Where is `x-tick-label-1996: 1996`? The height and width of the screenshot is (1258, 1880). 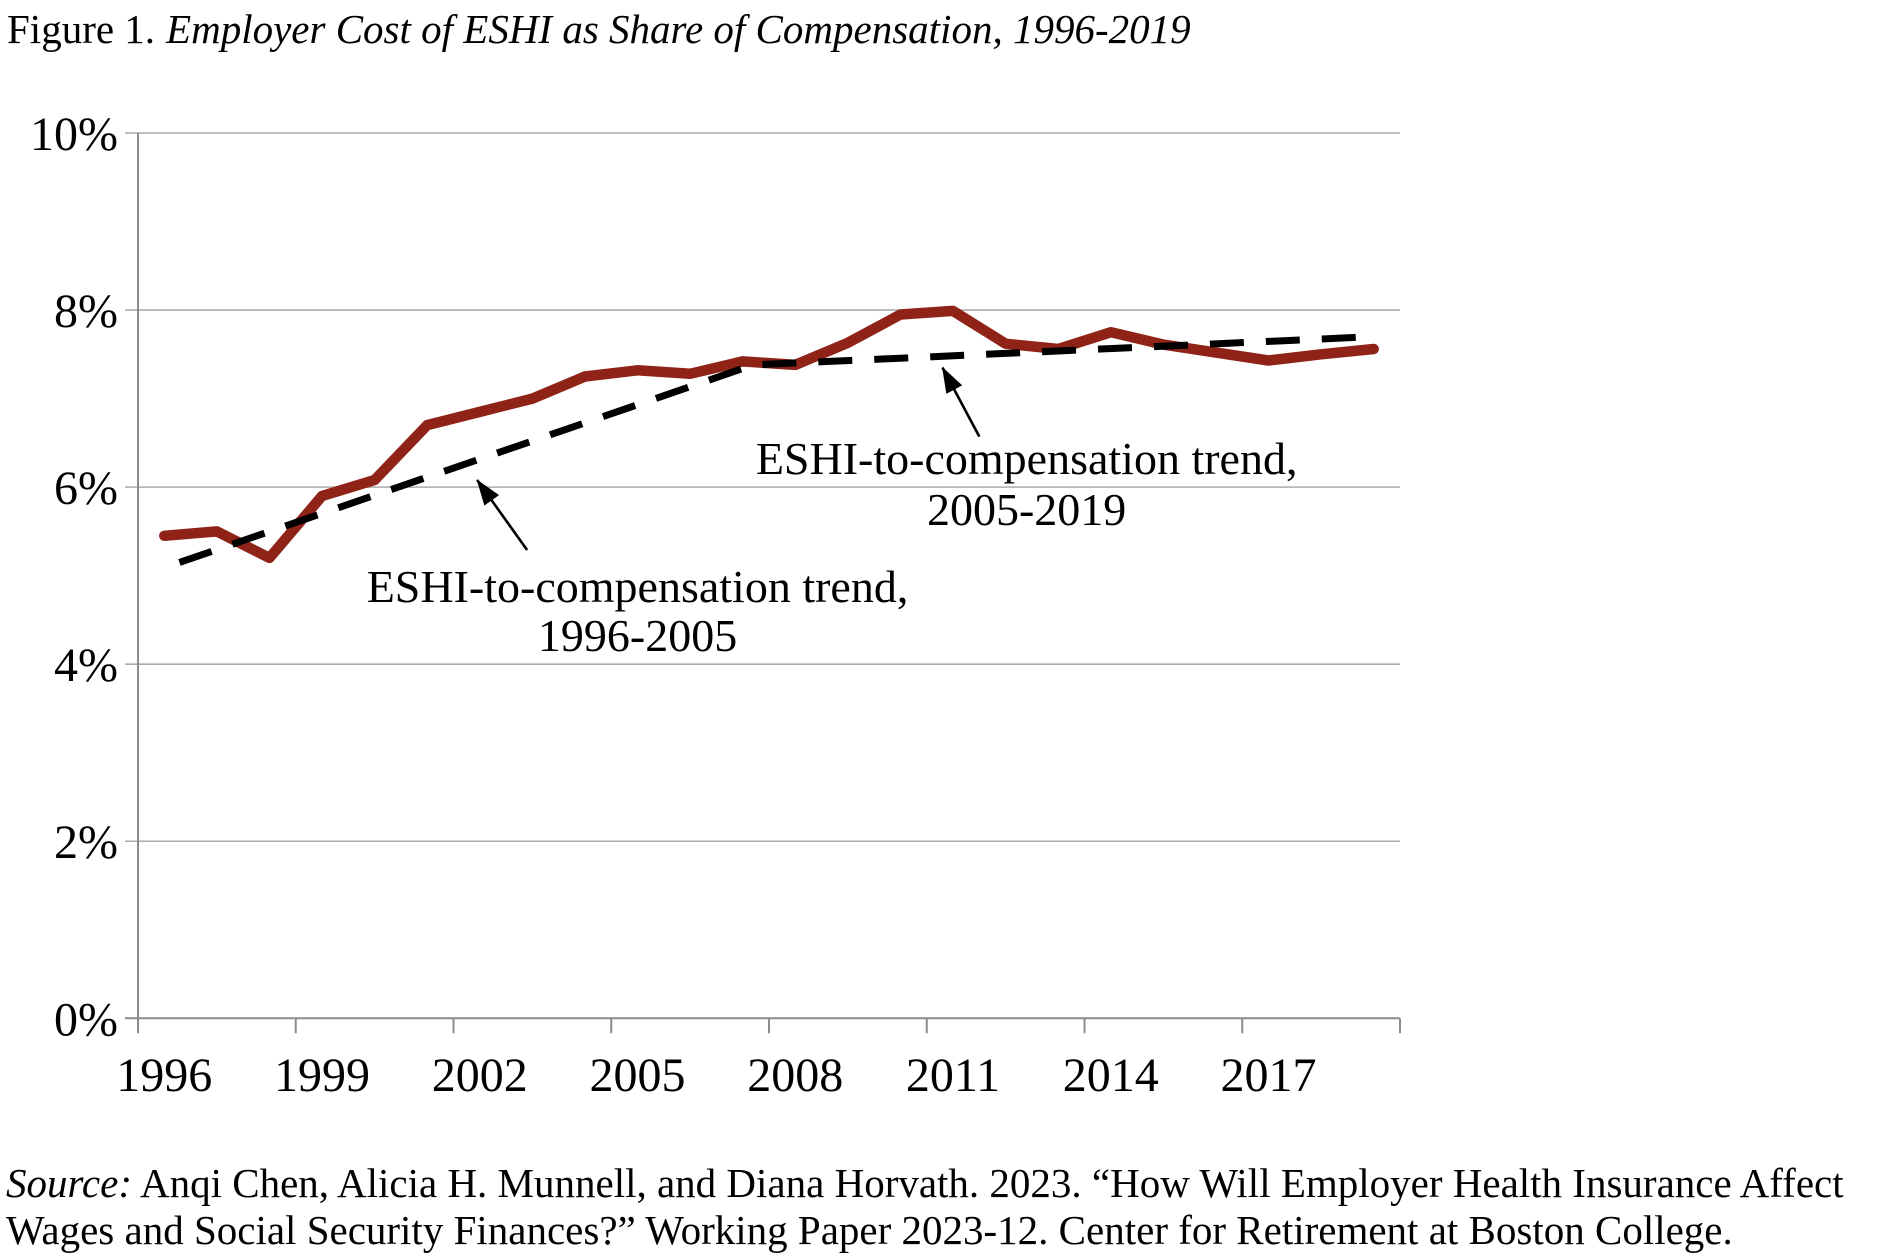
x-tick-label-1996: 1996 is located at coordinates (164, 1075).